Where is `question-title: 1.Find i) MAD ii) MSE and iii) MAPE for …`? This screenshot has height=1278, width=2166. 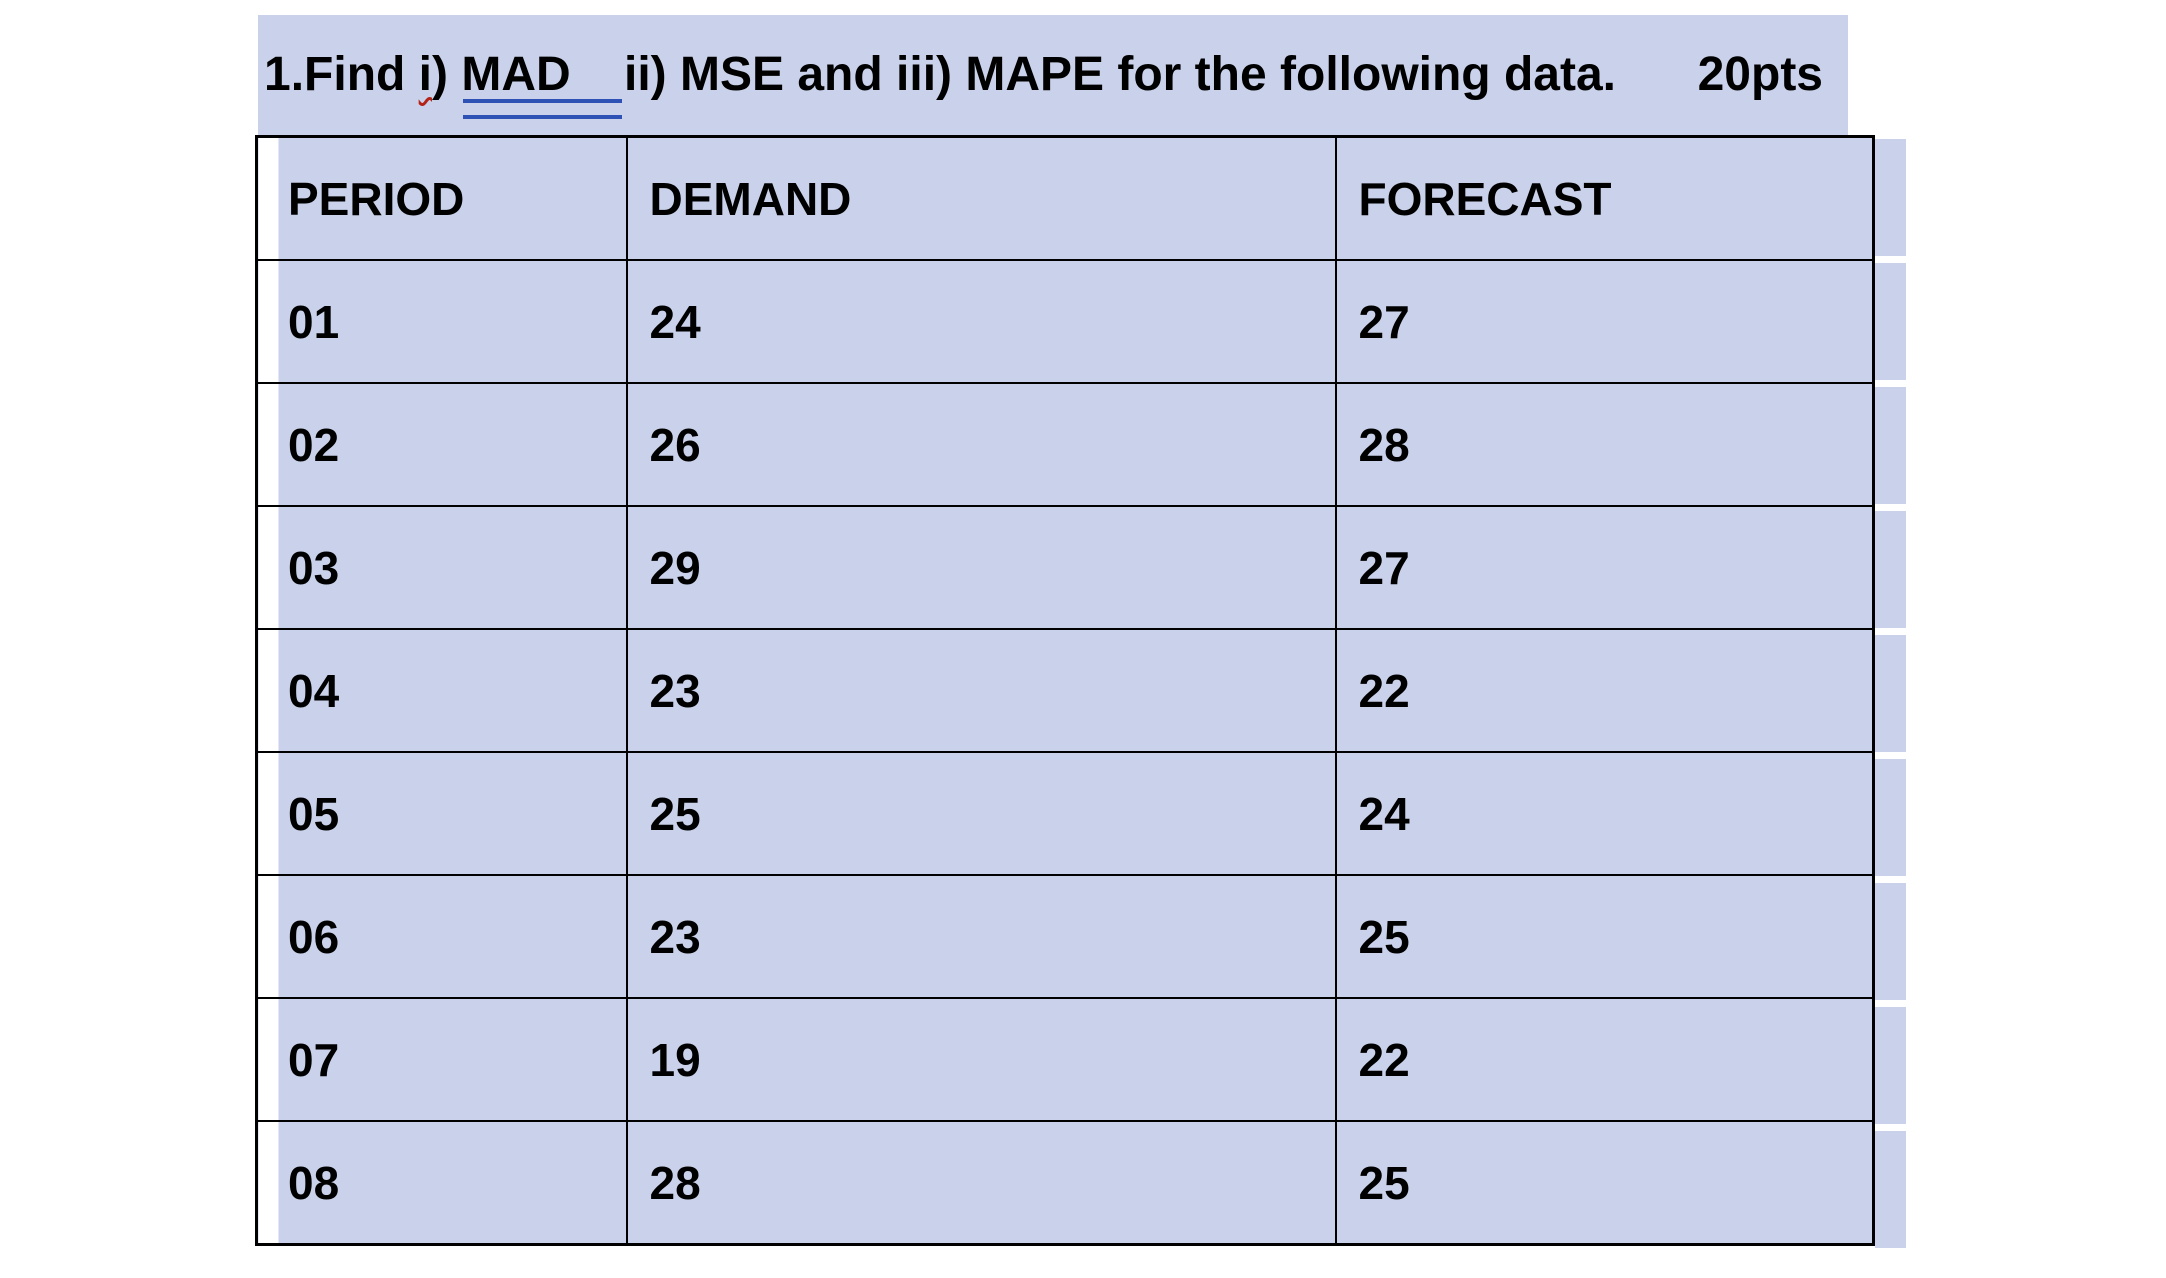
question-title: 1.Find i) MAD ii) MSE and iii) MAPE for … is located at coordinates (1053, 75).